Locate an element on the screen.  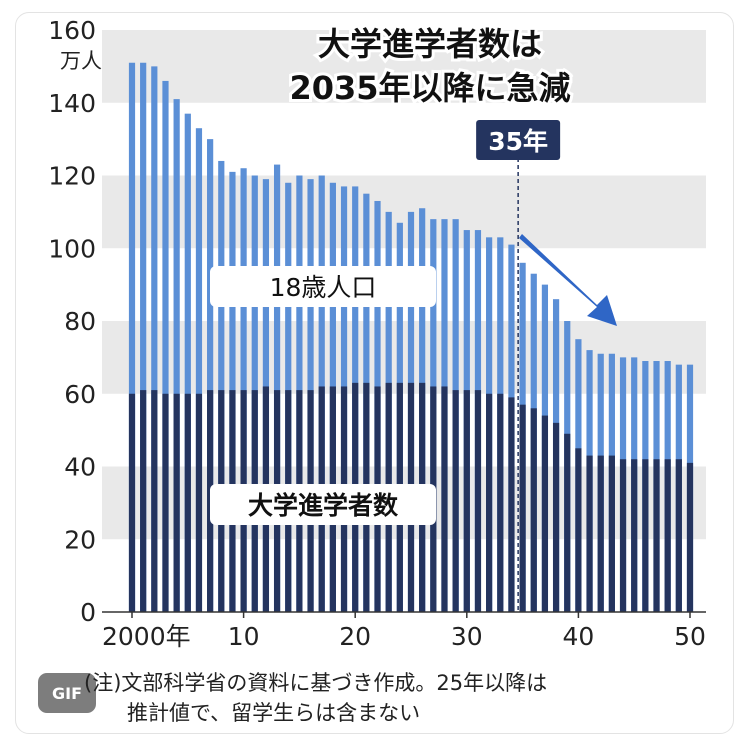
y-tick-label-120: 120 is located at coordinates (72, 176).